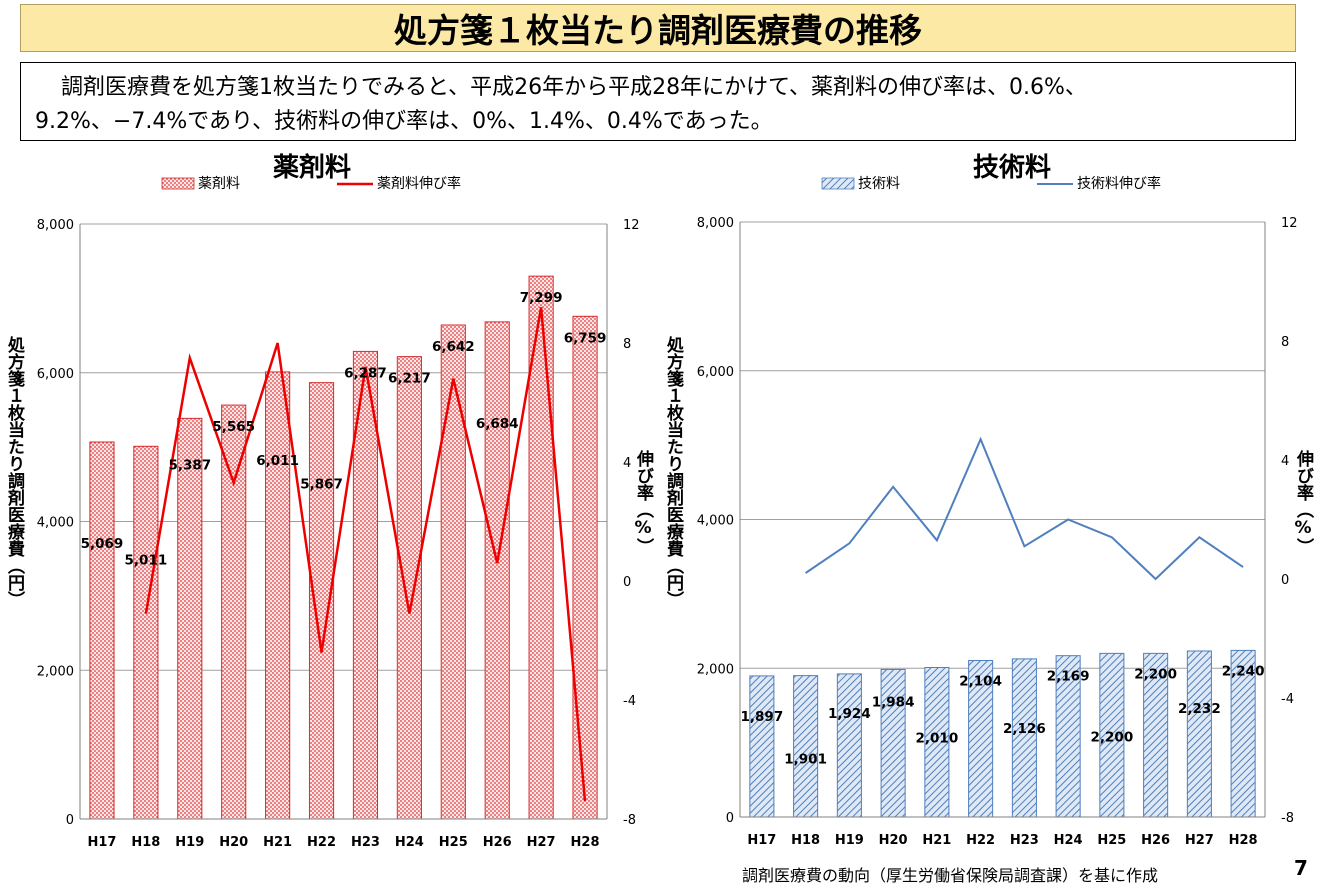 The image size is (1322, 887). What do you see at coordinates (55, 225) in the screenshot?
I see `drug-y-tick-label: 8,000` at bounding box center [55, 225].